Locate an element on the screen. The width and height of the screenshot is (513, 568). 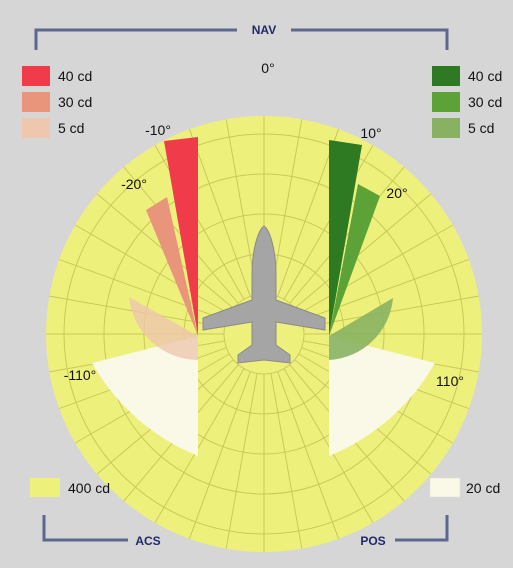
angle-label-minus-20: -20° is located at coordinates (134, 184).